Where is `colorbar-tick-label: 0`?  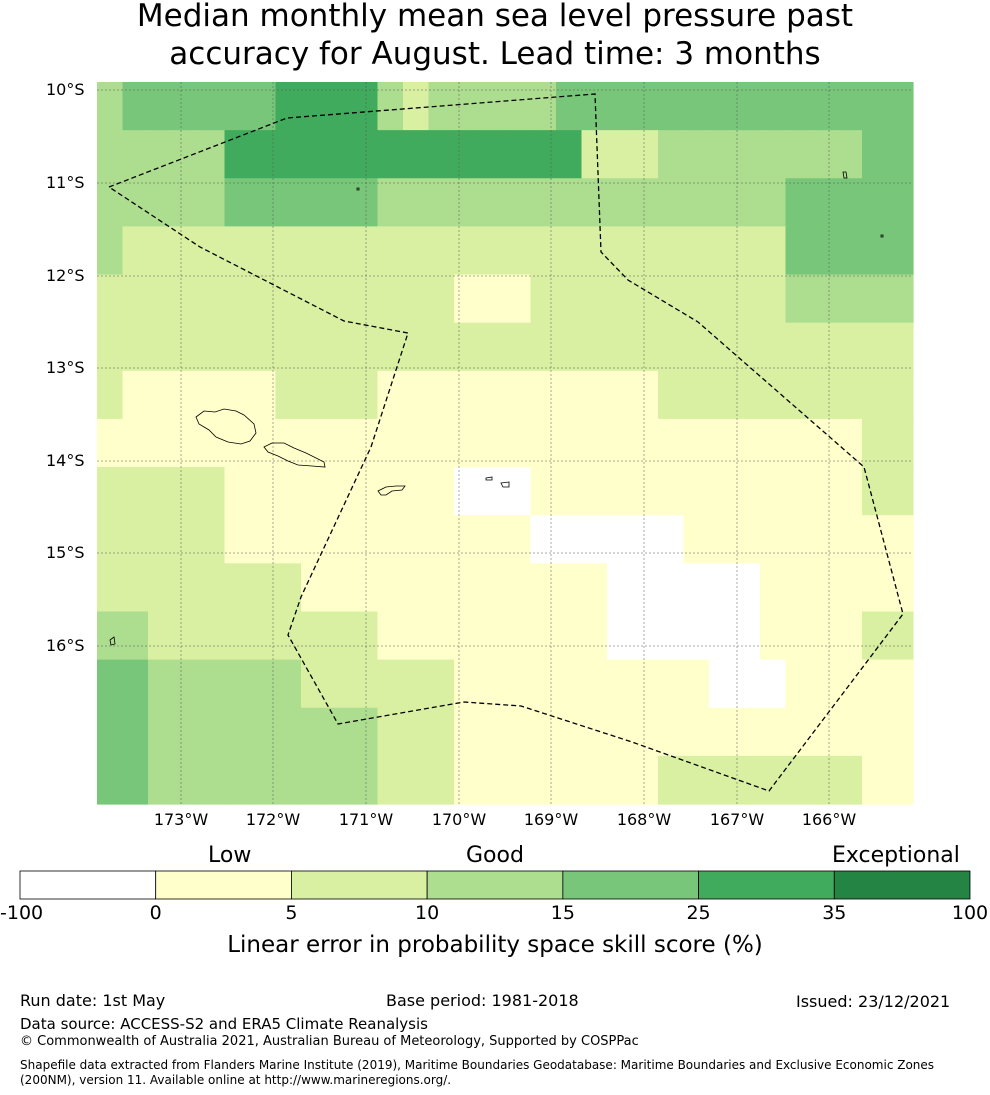
colorbar-tick-label: 0 is located at coordinates (155, 913).